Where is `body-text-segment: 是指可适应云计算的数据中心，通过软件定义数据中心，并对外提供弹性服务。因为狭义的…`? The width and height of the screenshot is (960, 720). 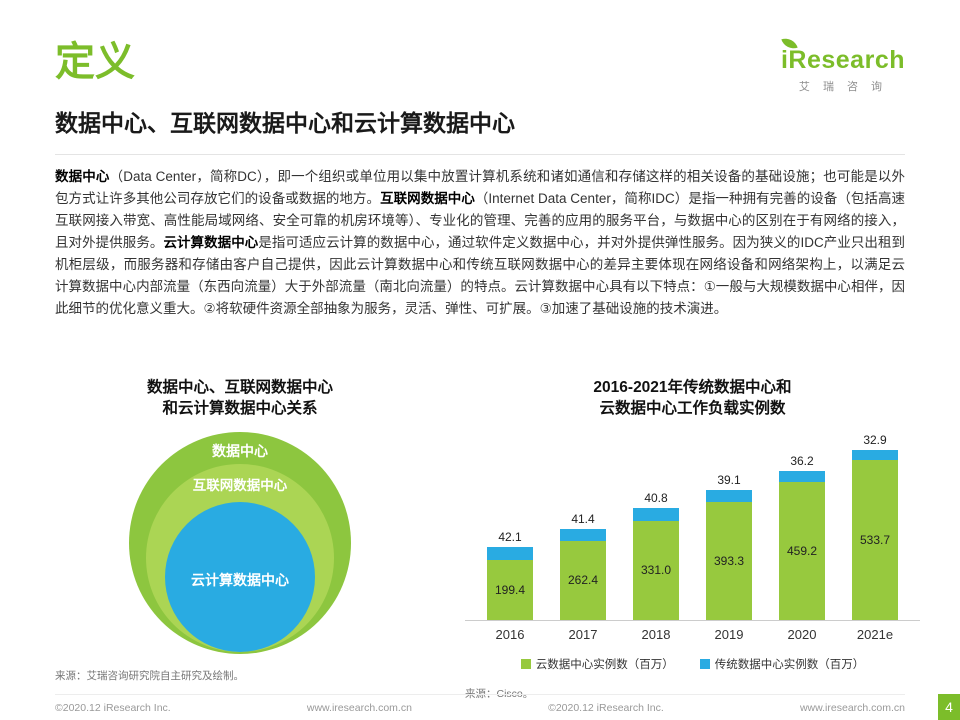
body-text-segment: 是指可适应云计算的数据中心，通过软件定义数据中心，并对外提供弹性服务。因为狭义的… is located at coordinates (480, 275).